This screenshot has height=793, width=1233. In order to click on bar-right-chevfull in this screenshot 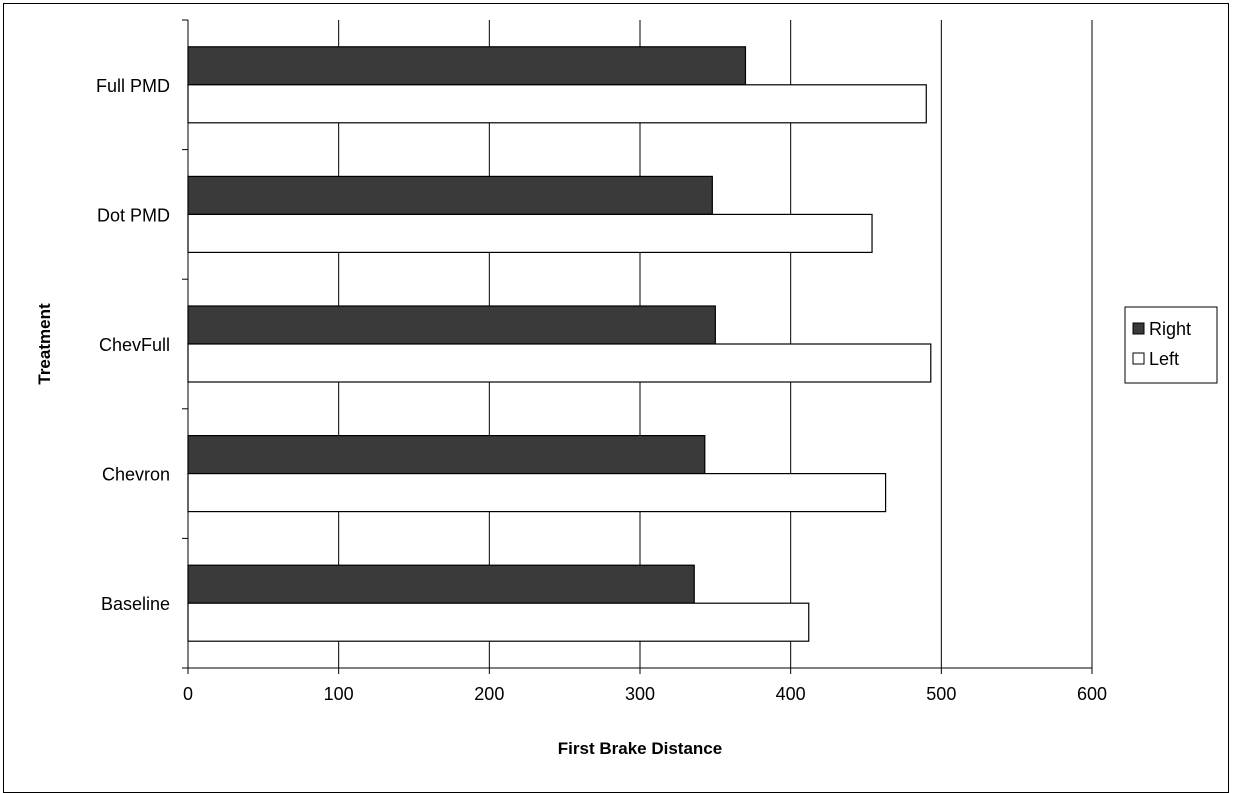, I will do `click(451, 325)`.